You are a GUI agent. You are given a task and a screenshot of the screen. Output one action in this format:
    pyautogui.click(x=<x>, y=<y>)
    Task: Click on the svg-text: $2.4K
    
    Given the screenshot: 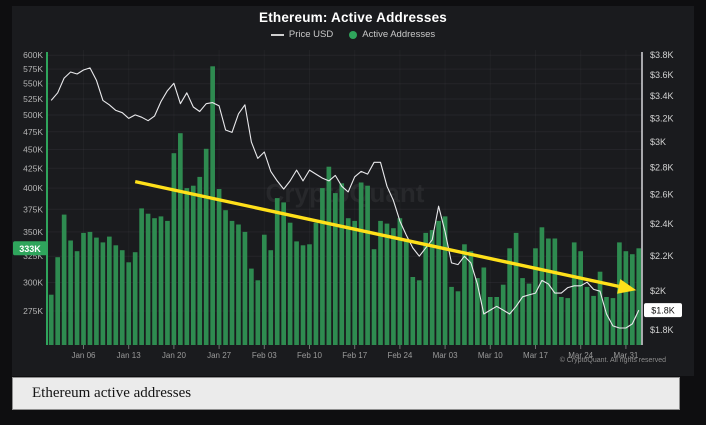 What is the action you would take?
    pyautogui.click(x=662, y=224)
    